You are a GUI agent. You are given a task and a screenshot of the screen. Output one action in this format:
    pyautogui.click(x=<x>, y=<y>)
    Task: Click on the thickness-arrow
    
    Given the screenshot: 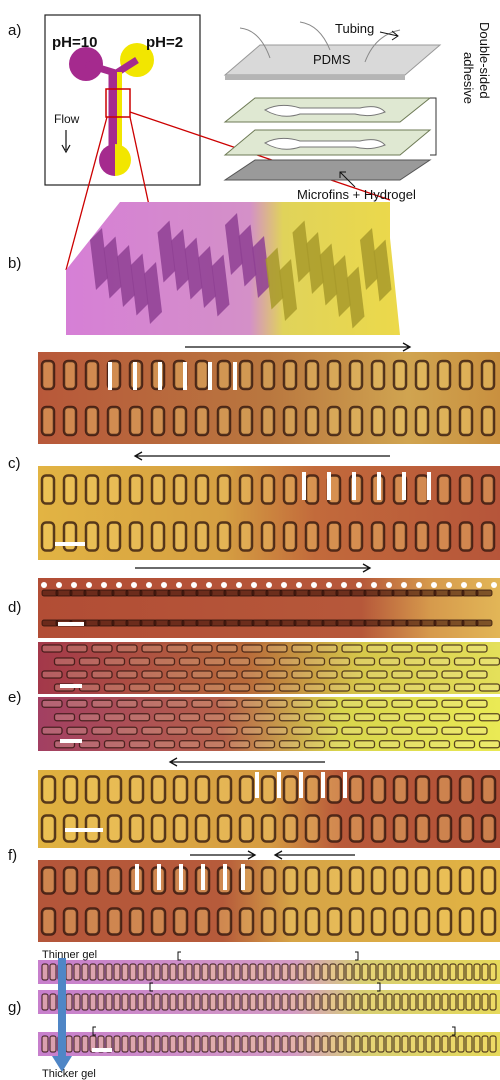 What is the action you would take?
    pyautogui.click(x=62, y=1008)
    